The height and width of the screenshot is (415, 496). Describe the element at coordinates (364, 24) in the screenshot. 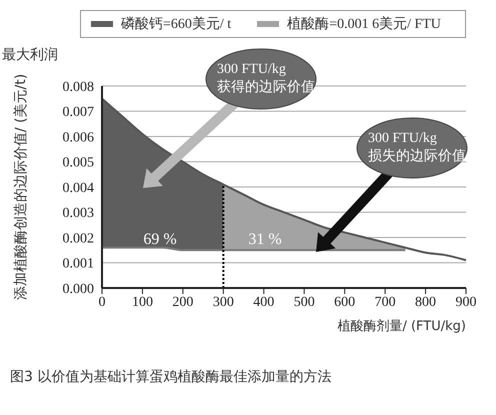

I see `legend-label: 植酸酶=0.001 6美元/ FTU` at that location.